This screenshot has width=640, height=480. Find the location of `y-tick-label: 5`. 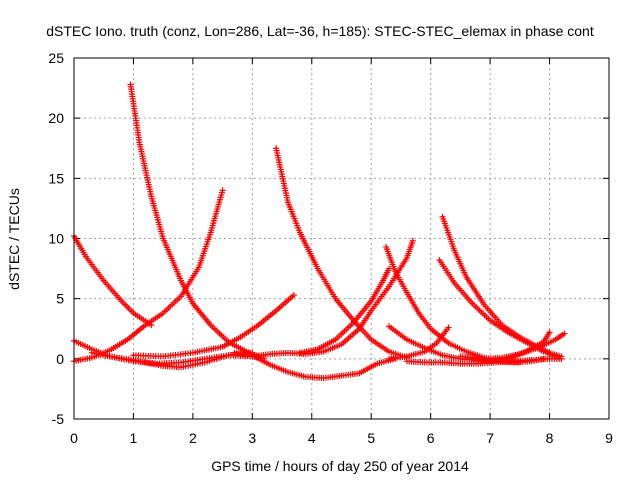

y-tick-label: 5 is located at coordinates (60, 299).